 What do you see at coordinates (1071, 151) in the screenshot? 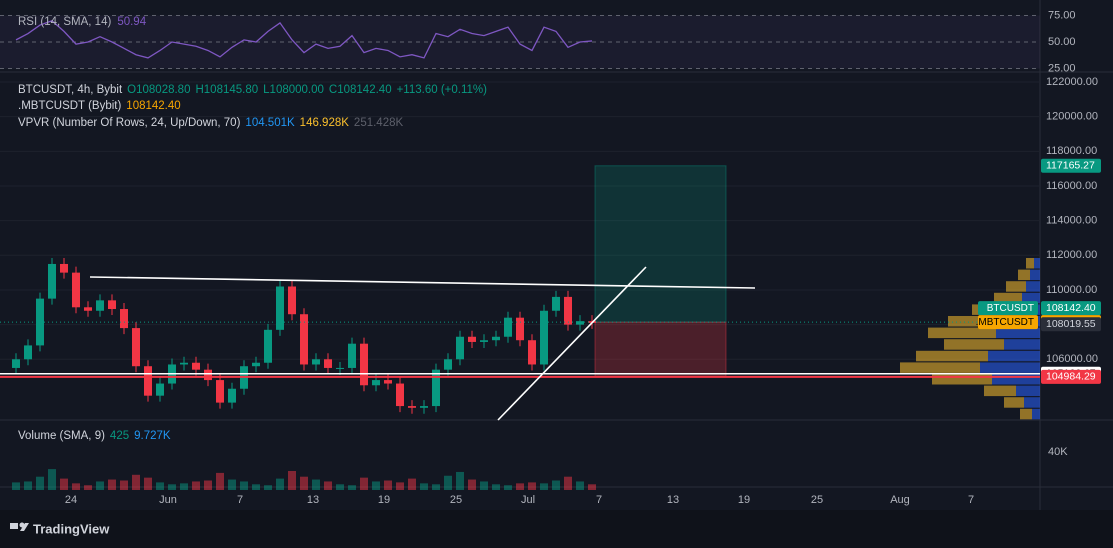
I see `price-tick-label: 118000.00` at bounding box center [1071, 151].